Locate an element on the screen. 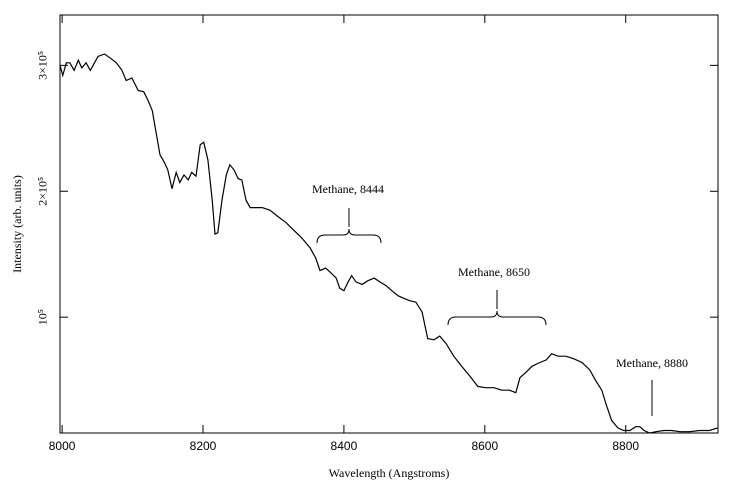 The image size is (733, 498). x-axis-label: Wavelength (Angstroms) is located at coordinates (389, 473).